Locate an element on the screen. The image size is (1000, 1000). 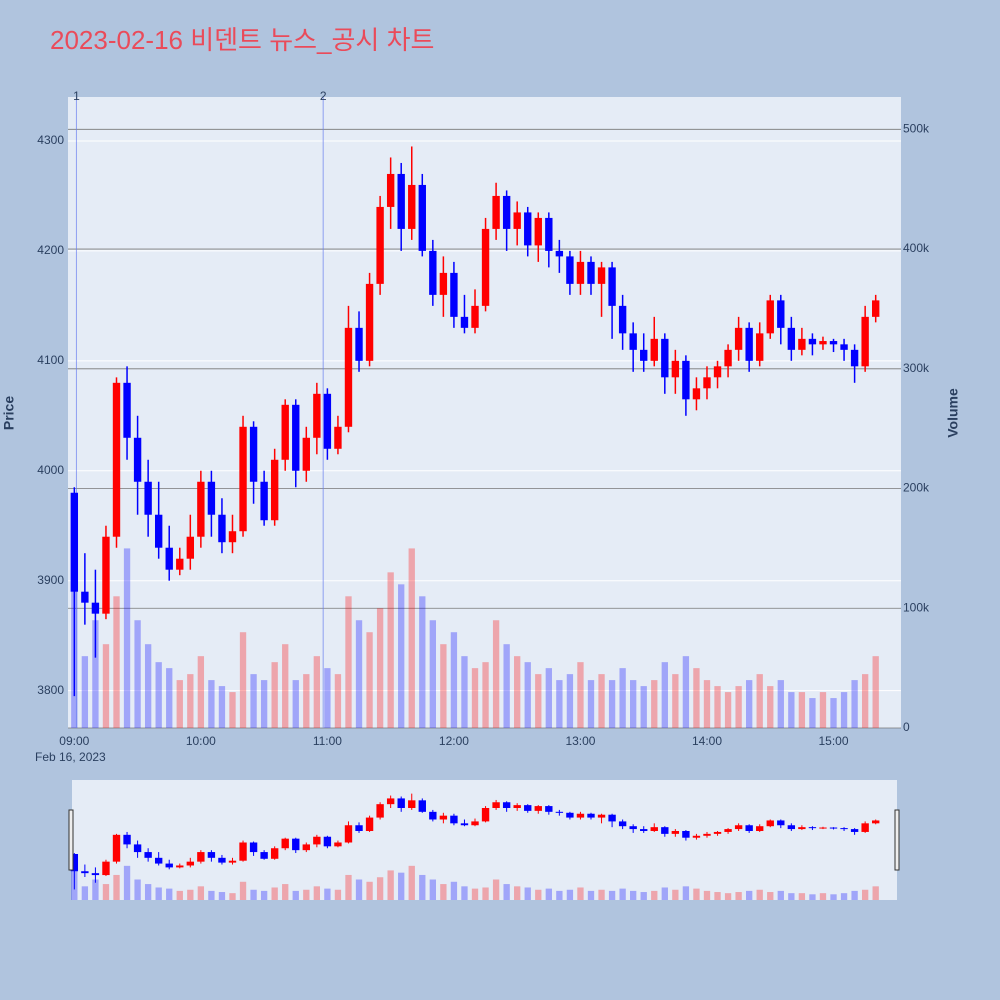
range-slider is located at coordinates (484, 840).